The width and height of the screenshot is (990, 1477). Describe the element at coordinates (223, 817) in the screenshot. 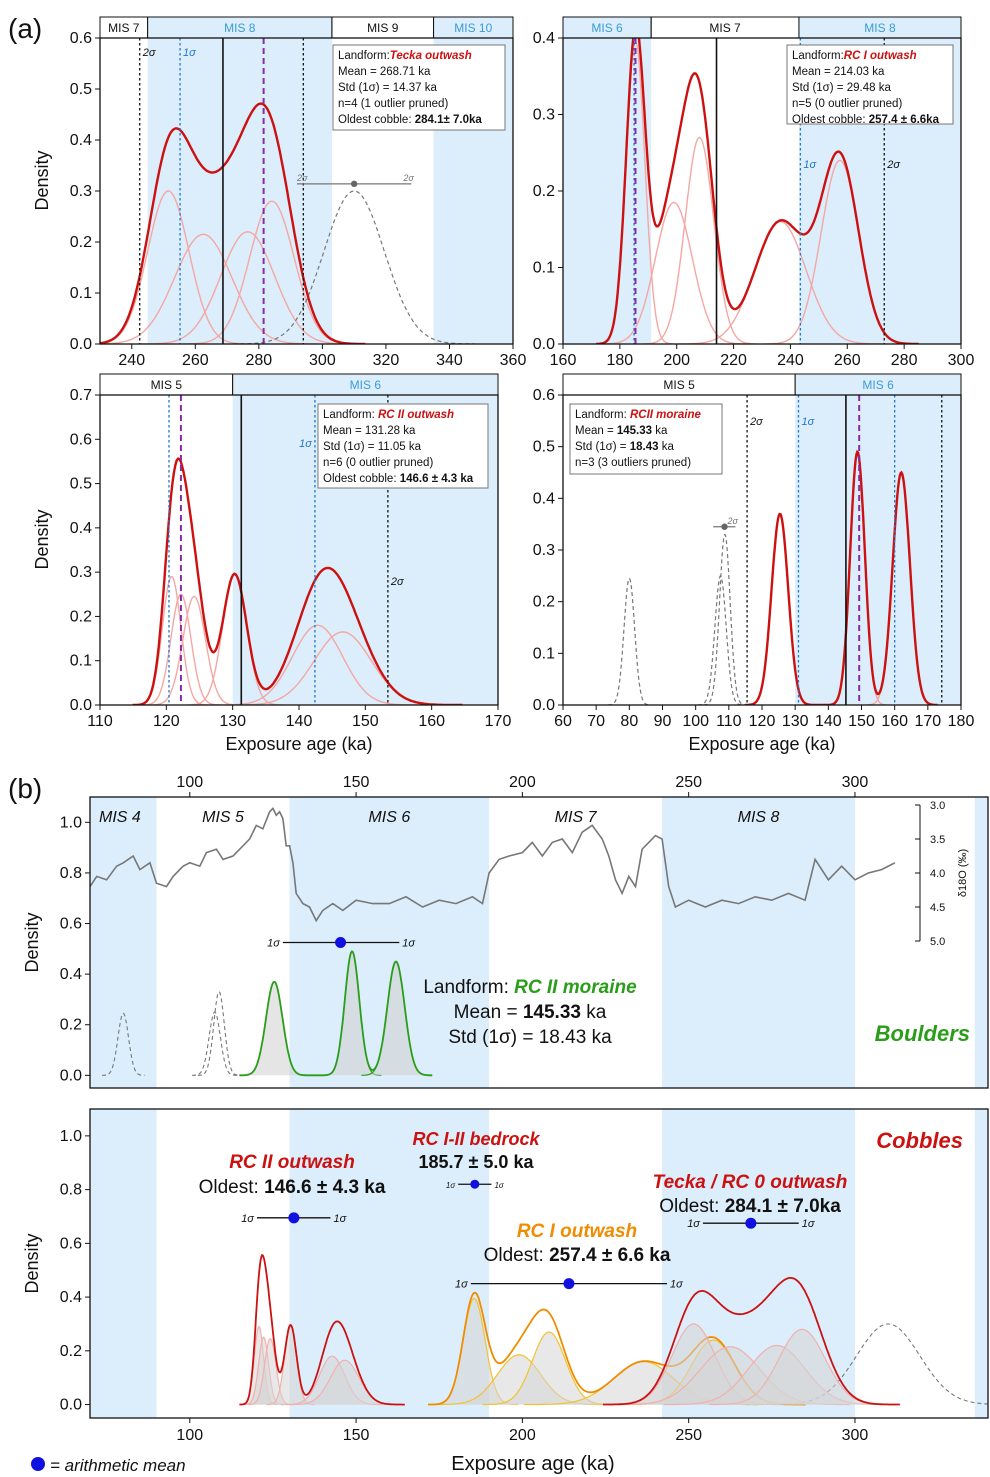

I see `mis-label: MIS 5` at that location.